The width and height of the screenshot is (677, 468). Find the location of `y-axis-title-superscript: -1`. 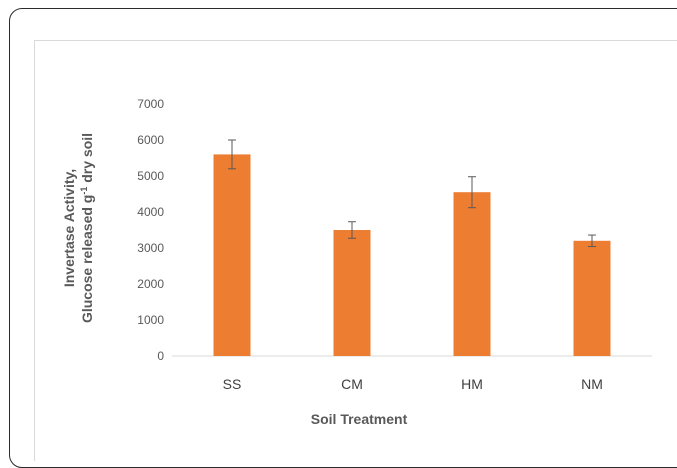

y-axis-title-superscript: -1 is located at coordinates (84, 191).